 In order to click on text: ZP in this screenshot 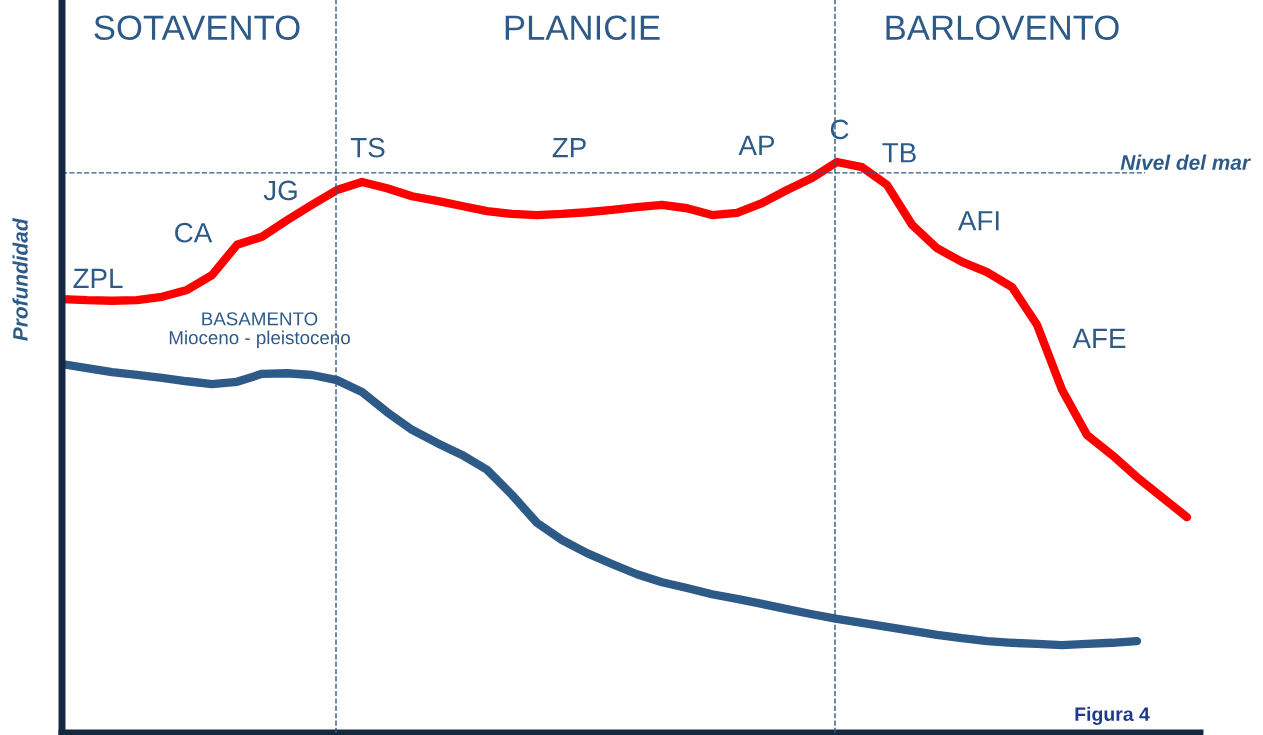, I will do `click(569, 148)`.